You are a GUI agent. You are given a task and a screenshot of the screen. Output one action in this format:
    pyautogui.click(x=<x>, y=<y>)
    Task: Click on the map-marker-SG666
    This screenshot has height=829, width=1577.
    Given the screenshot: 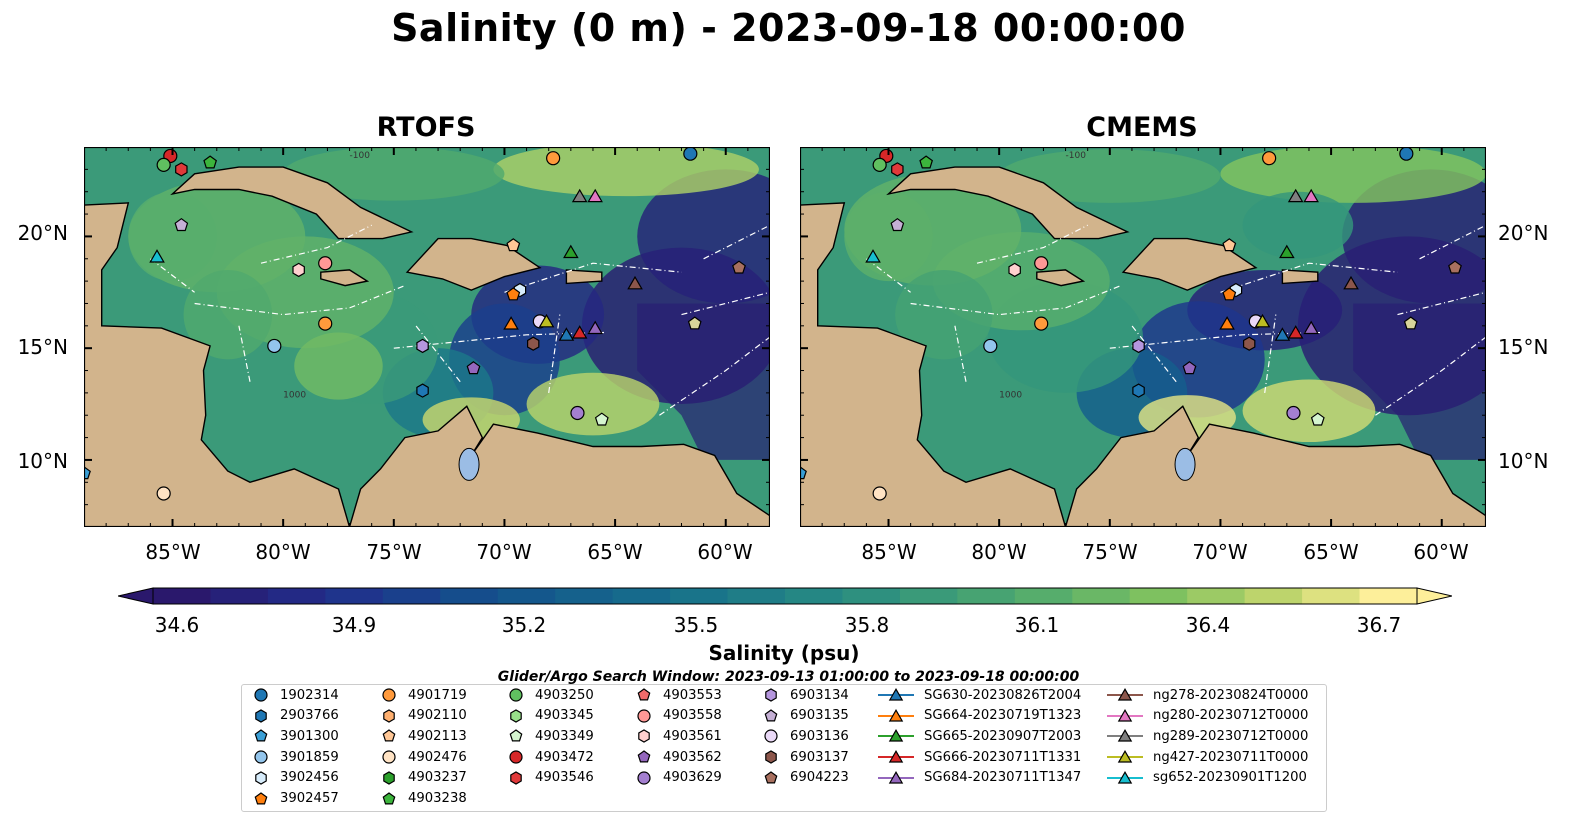 What is the action you would take?
    pyautogui.click(x=1295, y=332)
    